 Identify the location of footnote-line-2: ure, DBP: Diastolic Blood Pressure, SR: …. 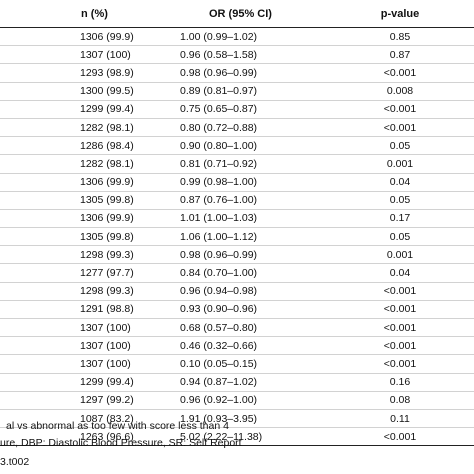
(121, 443).